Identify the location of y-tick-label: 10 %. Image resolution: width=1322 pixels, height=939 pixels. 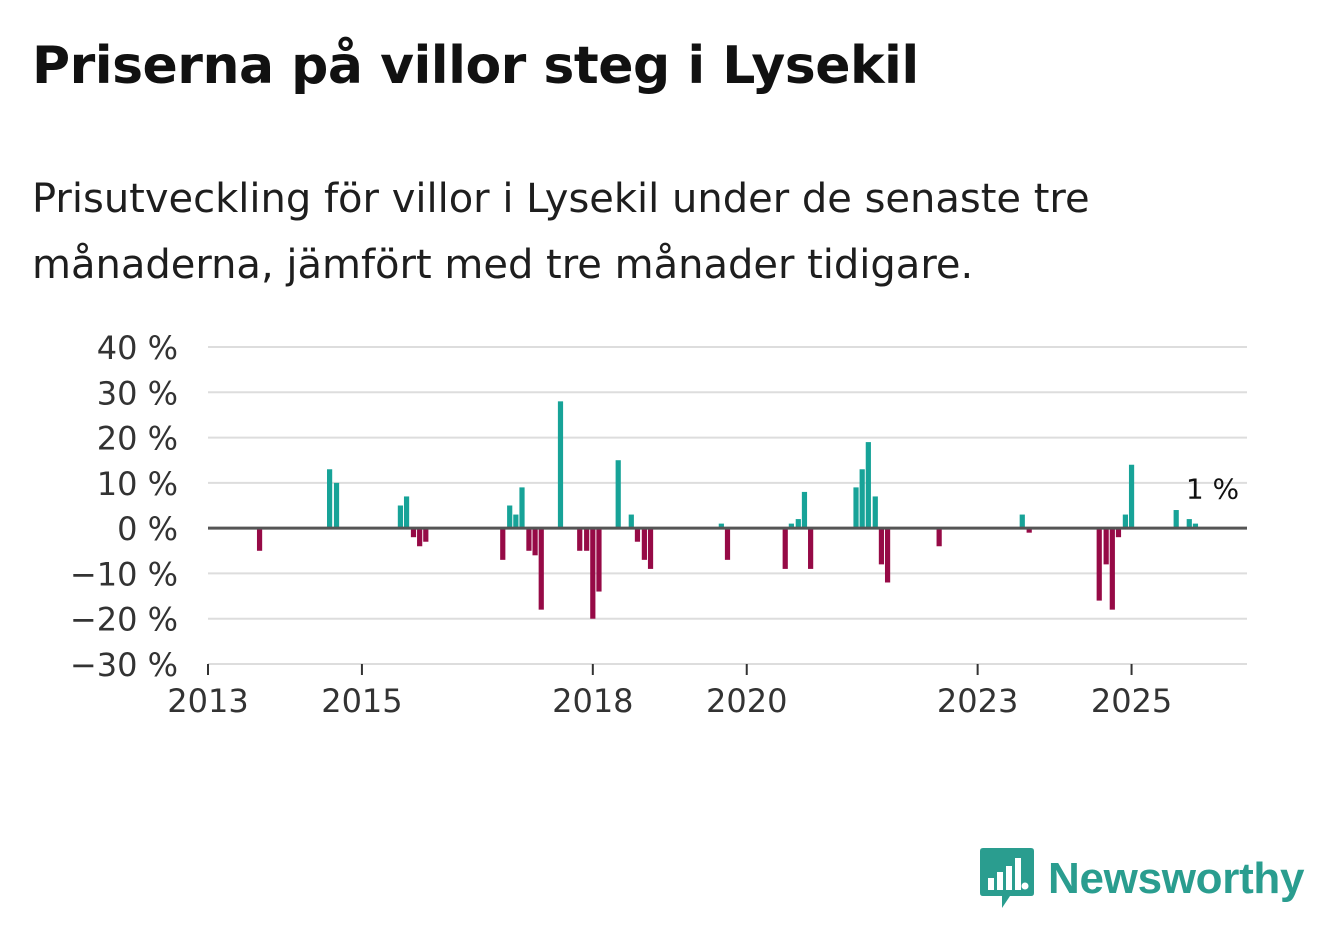
(137, 484).